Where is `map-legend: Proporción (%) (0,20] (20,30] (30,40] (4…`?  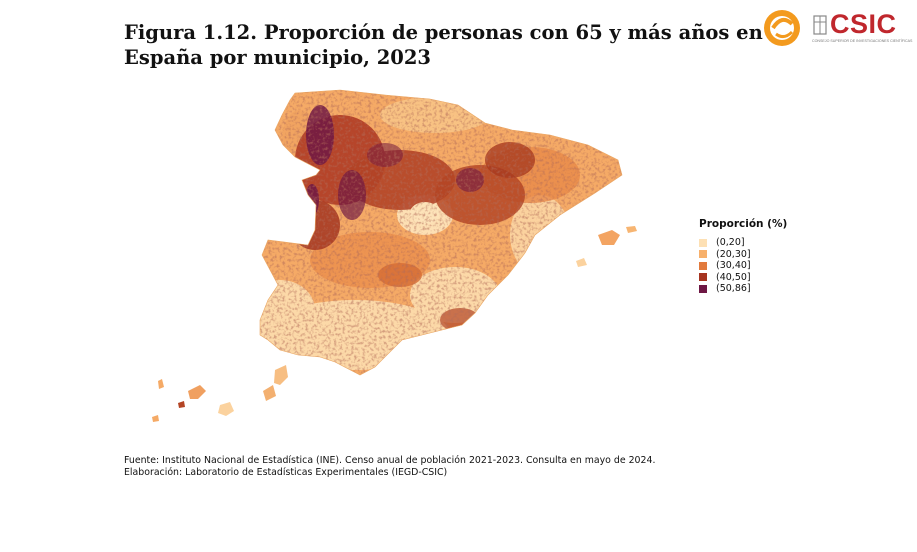
map-legend: Proporción (%) (0,20] (20,30] (30,40] (4… is located at coordinates (743, 256).